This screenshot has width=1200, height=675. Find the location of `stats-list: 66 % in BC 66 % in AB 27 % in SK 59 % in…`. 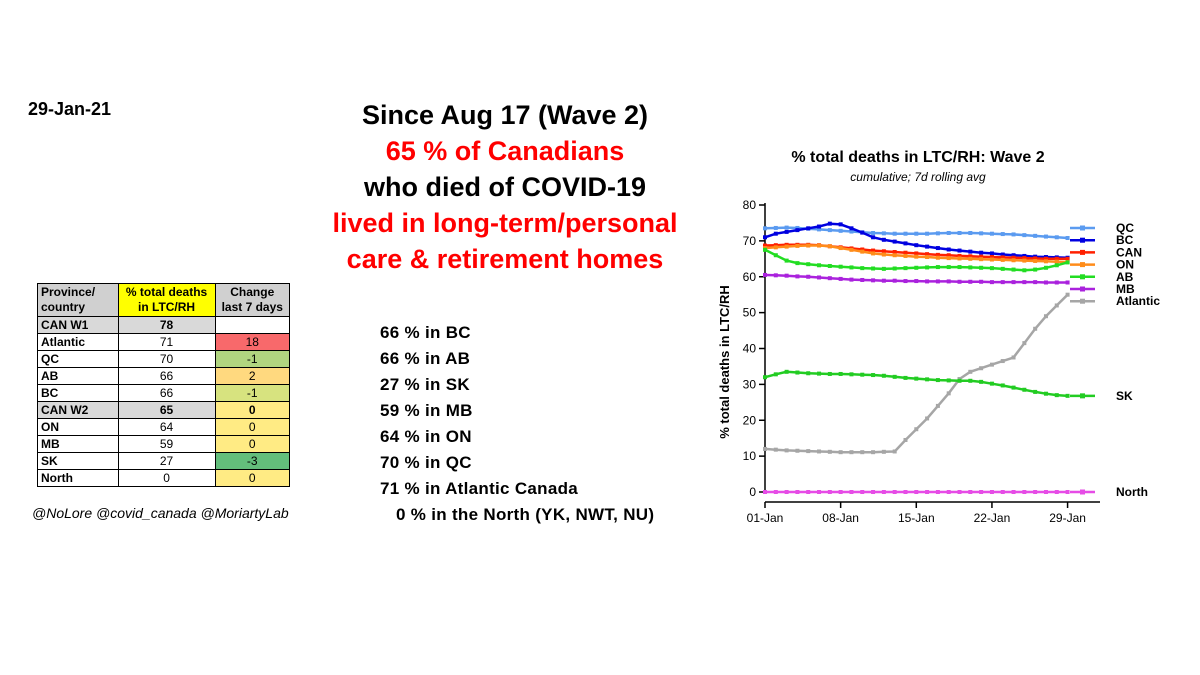

stats-list: 66 % in BC 66 % in AB 27 % in SK 59 % in… is located at coordinates (517, 424).